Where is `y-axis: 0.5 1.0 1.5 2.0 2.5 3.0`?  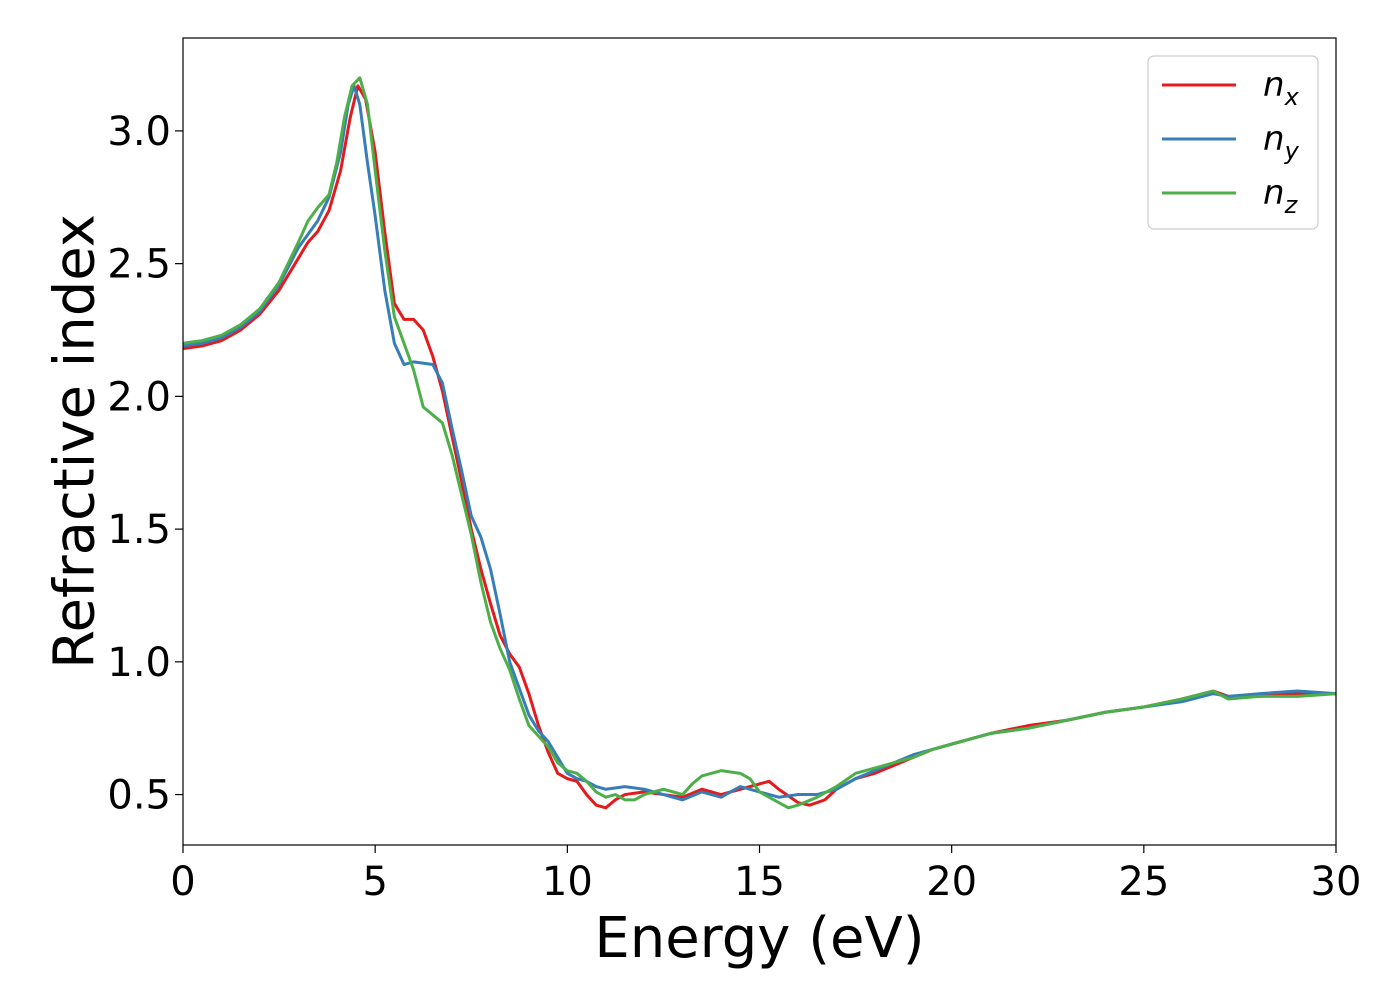
y-axis: 0.5 1.0 1.5 2.0 2.5 3.0 is located at coordinates (145, 464).